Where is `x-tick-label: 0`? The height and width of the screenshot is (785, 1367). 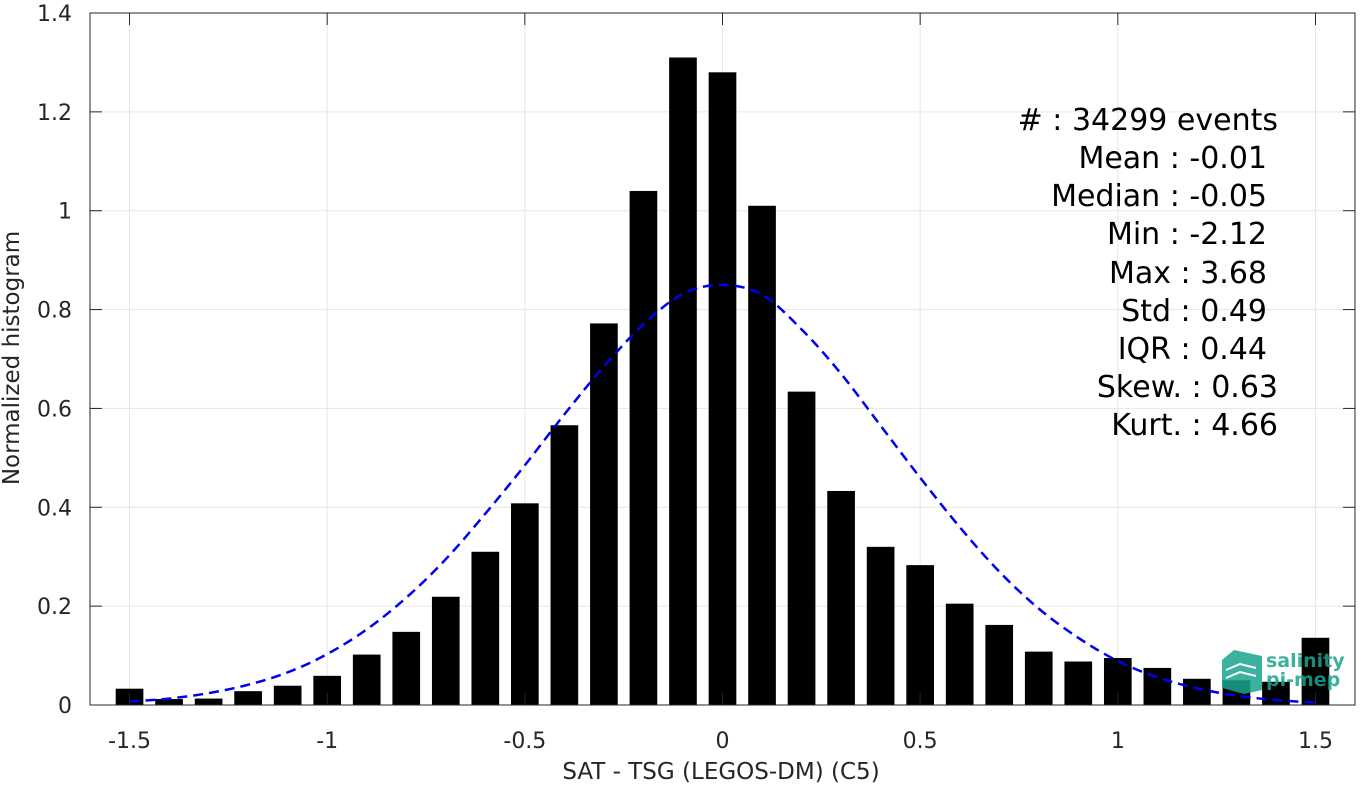 x-tick-label: 0 is located at coordinates (723, 741).